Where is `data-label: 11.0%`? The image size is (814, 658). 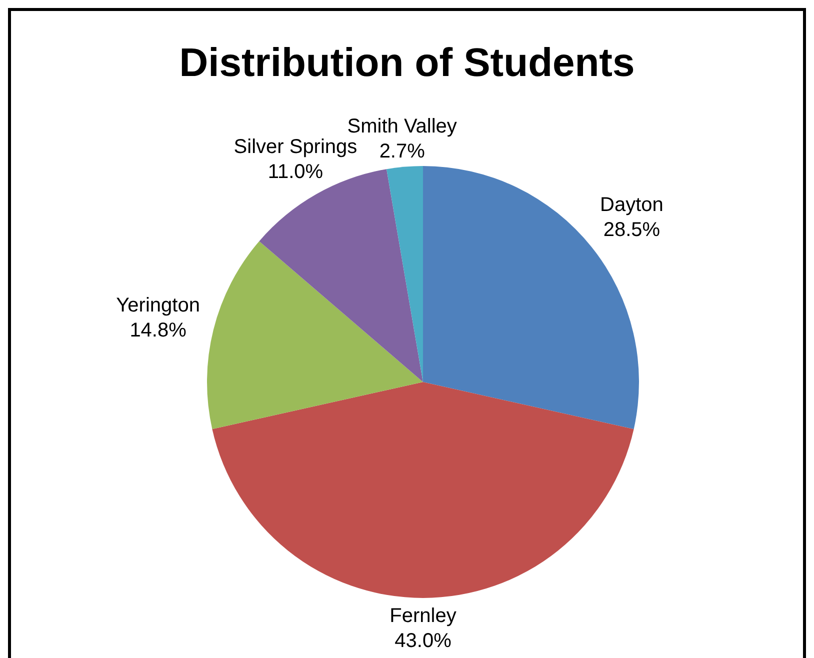 data-label: 11.0% is located at coordinates (296, 171).